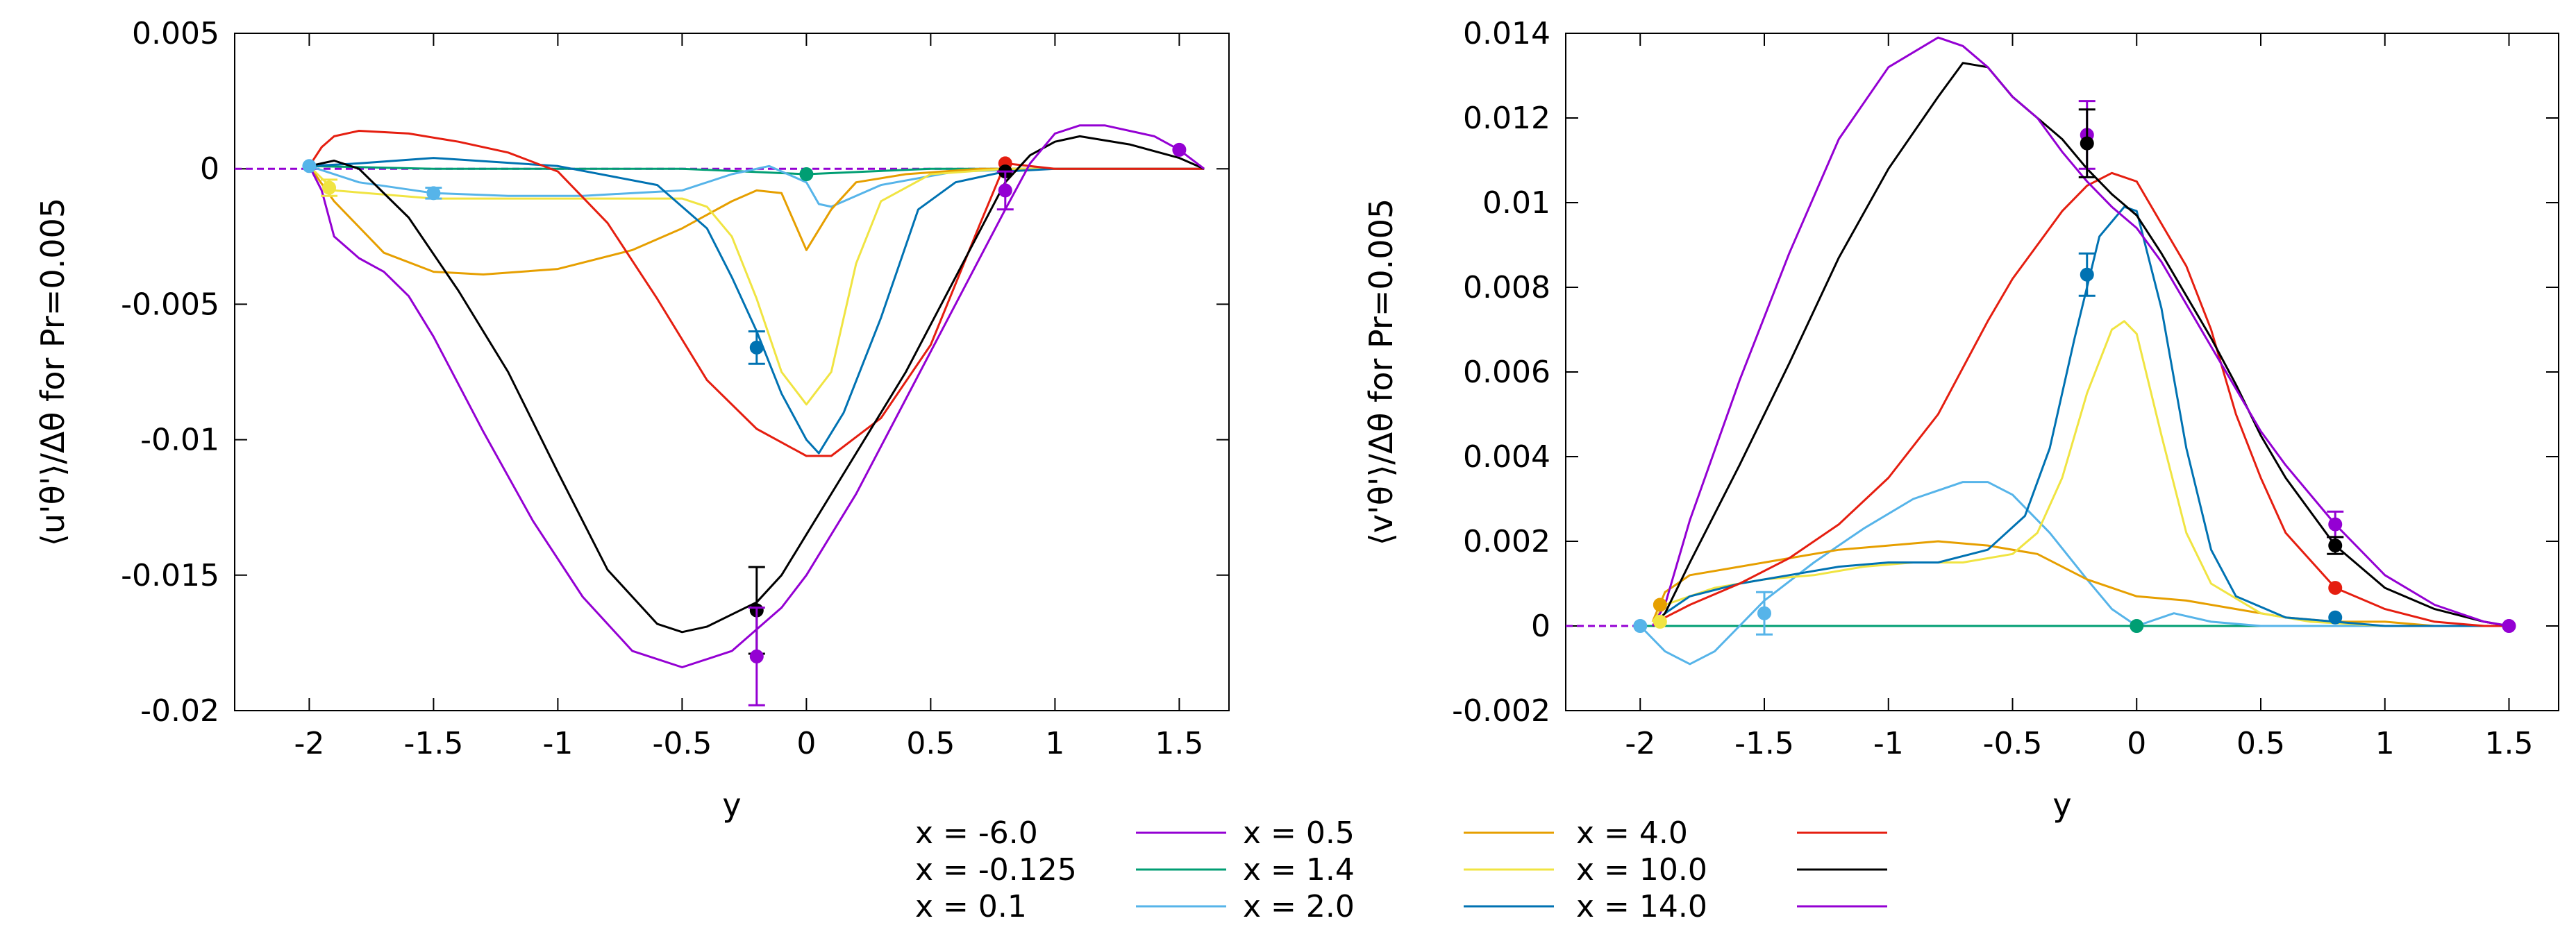  I want to click on y-tick-label: 0.006, so click(1506, 372).